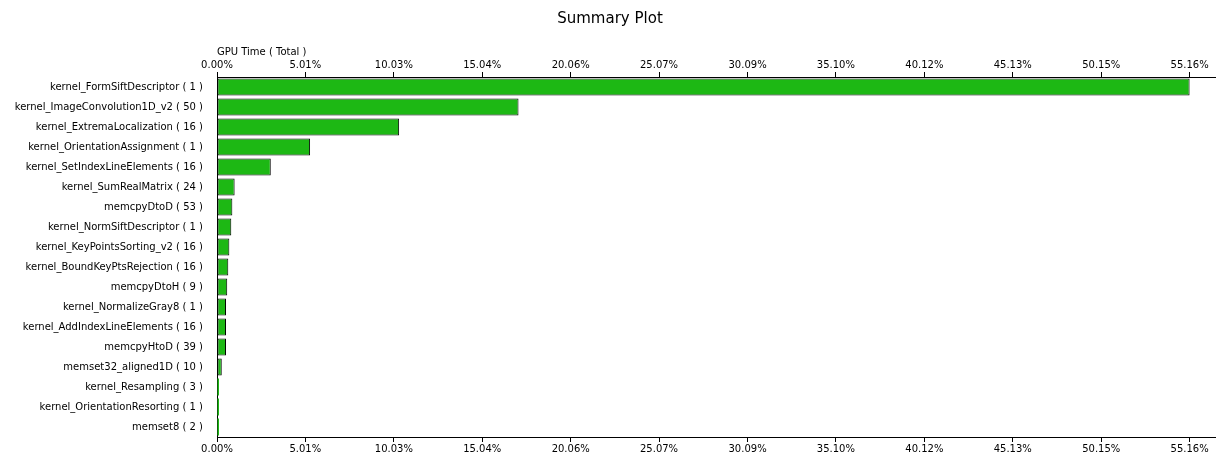  What do you see at coordinates (125, 226) in the screenshot?
I see `y-tick-label: kernel_NormSiftDescriptor ( 1 )` at bounding box center [125, 226].